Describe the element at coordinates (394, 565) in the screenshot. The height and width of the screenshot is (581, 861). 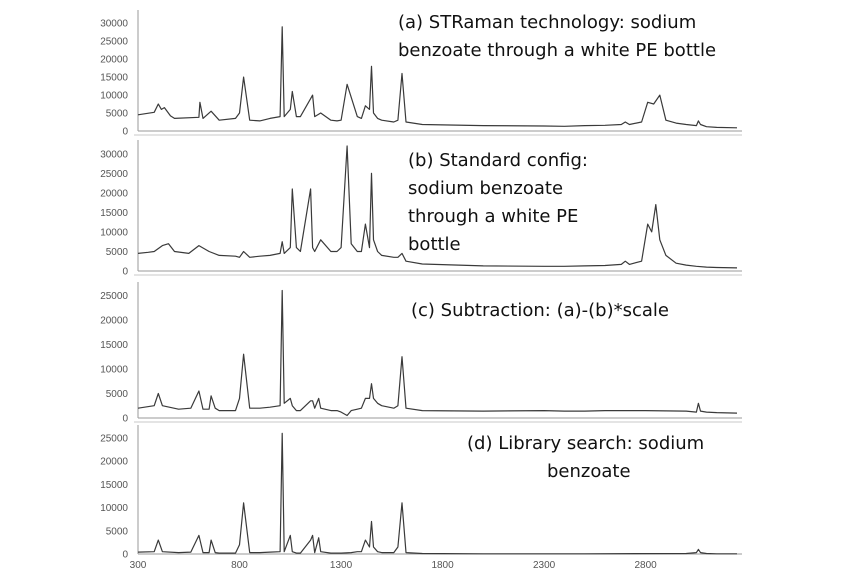
I see `shared-x-axis: 300 800 1300 1800 2300 2800` at that location.